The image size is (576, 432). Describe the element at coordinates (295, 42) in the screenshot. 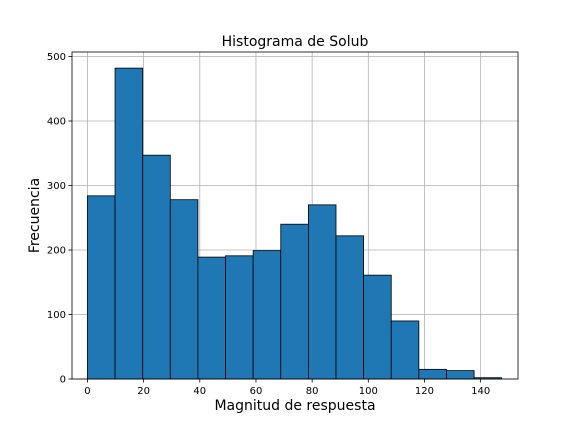

I see `chart-title: Histograma de Solub` at that location.